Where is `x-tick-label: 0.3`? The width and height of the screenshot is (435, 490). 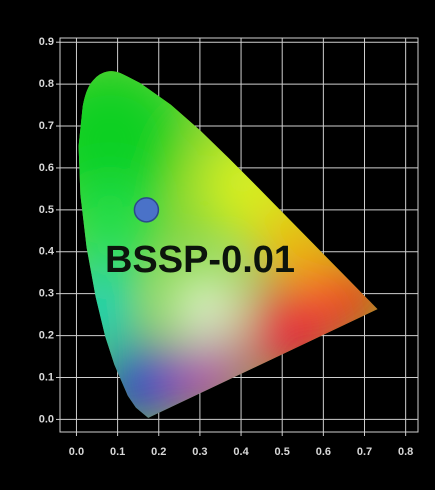 x-tick-label: 0.3 is located at coordinates (199, 452).